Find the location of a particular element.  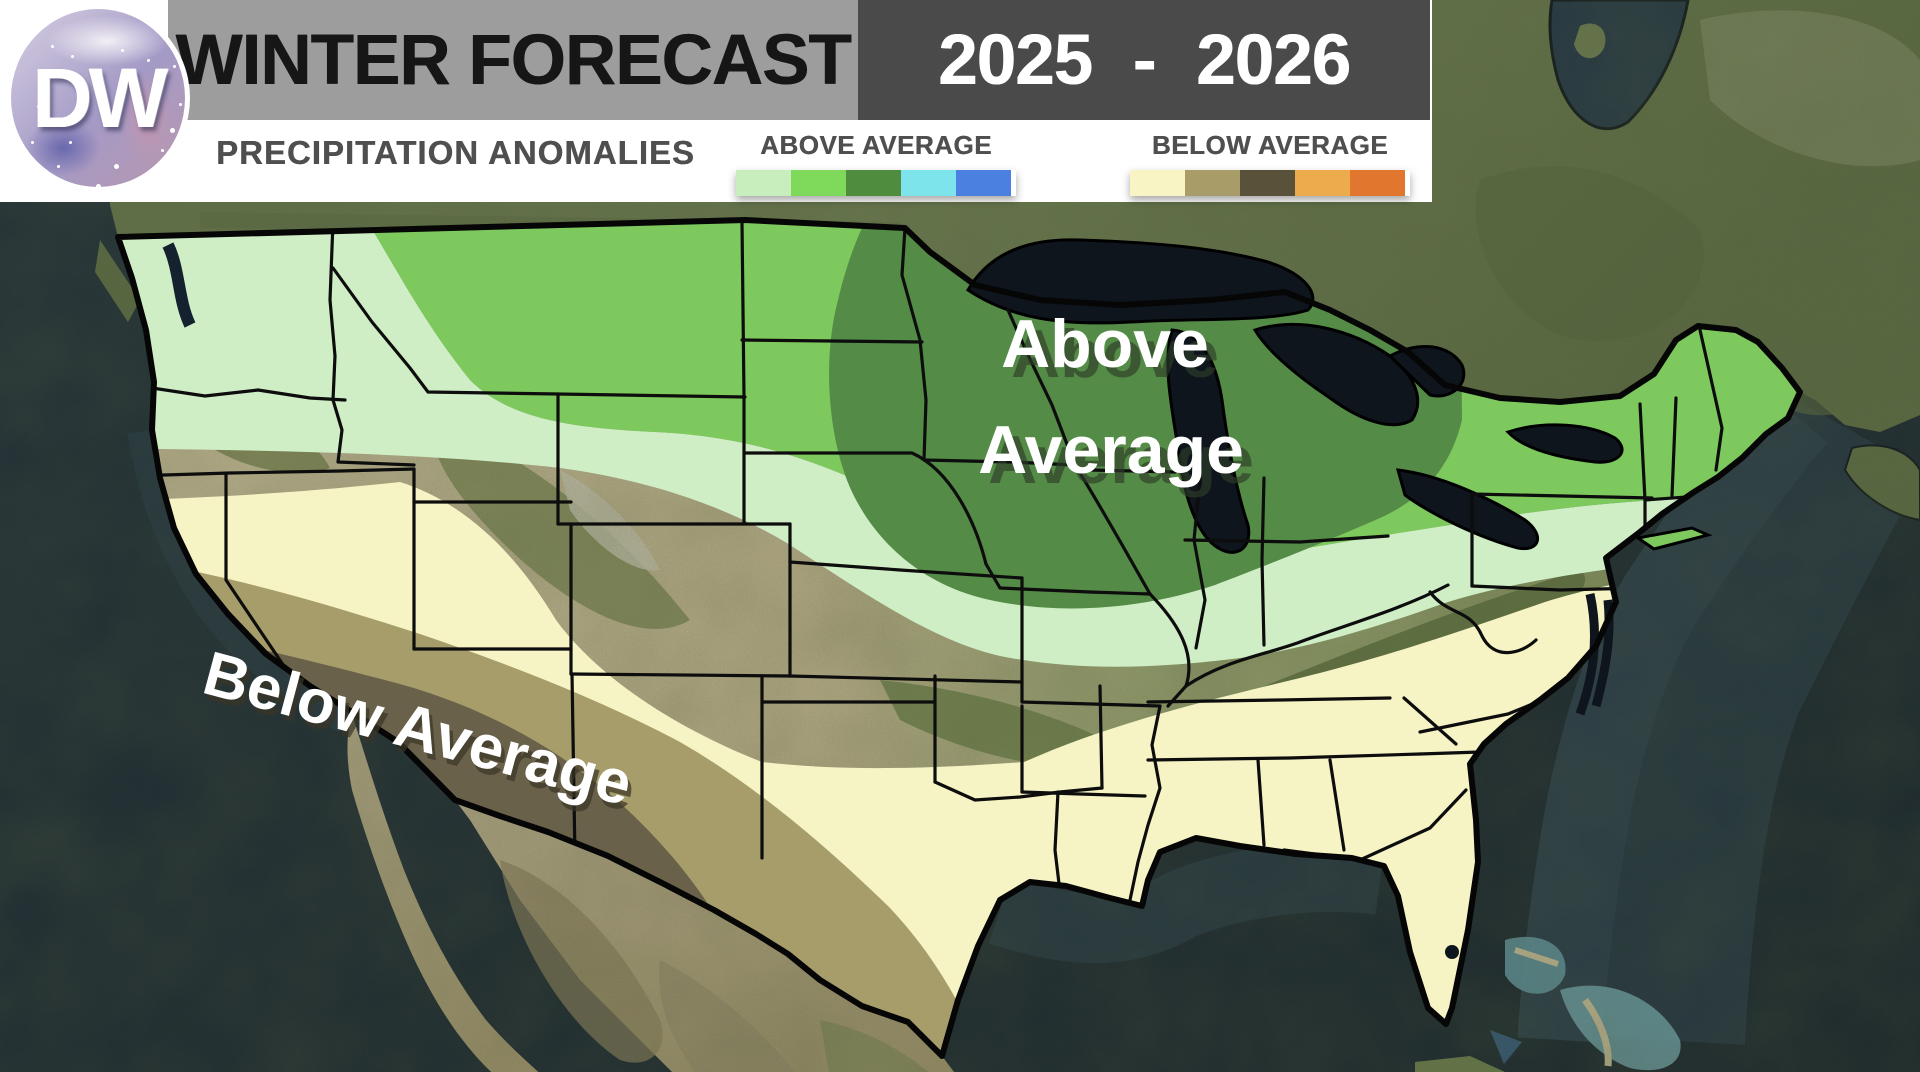

dw-logo: DW is located at coordinates (98, 98).